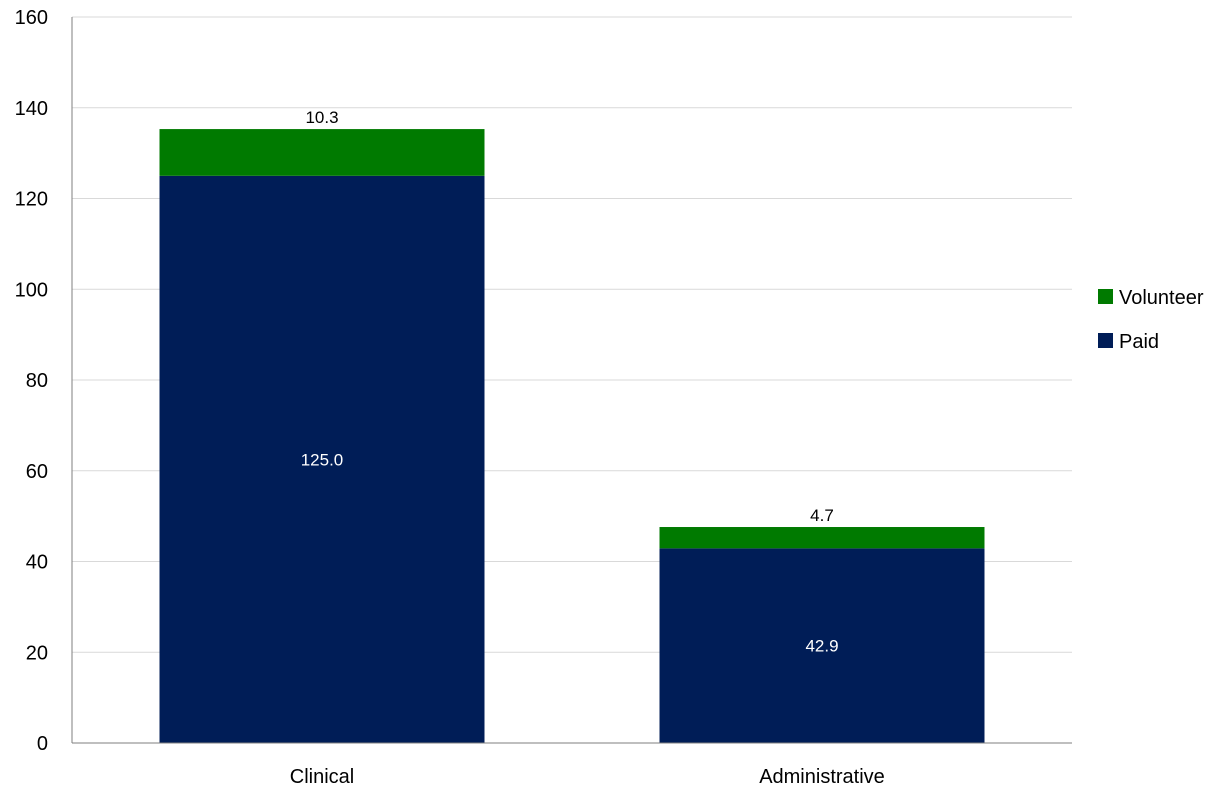 Image resolution: width=1230 pixels, height=789 pixels. What do you see at coordinates (1139, 342) in the screenshot?
I see `legend-label-paid: Paid` at bounding box center [1139, 342].